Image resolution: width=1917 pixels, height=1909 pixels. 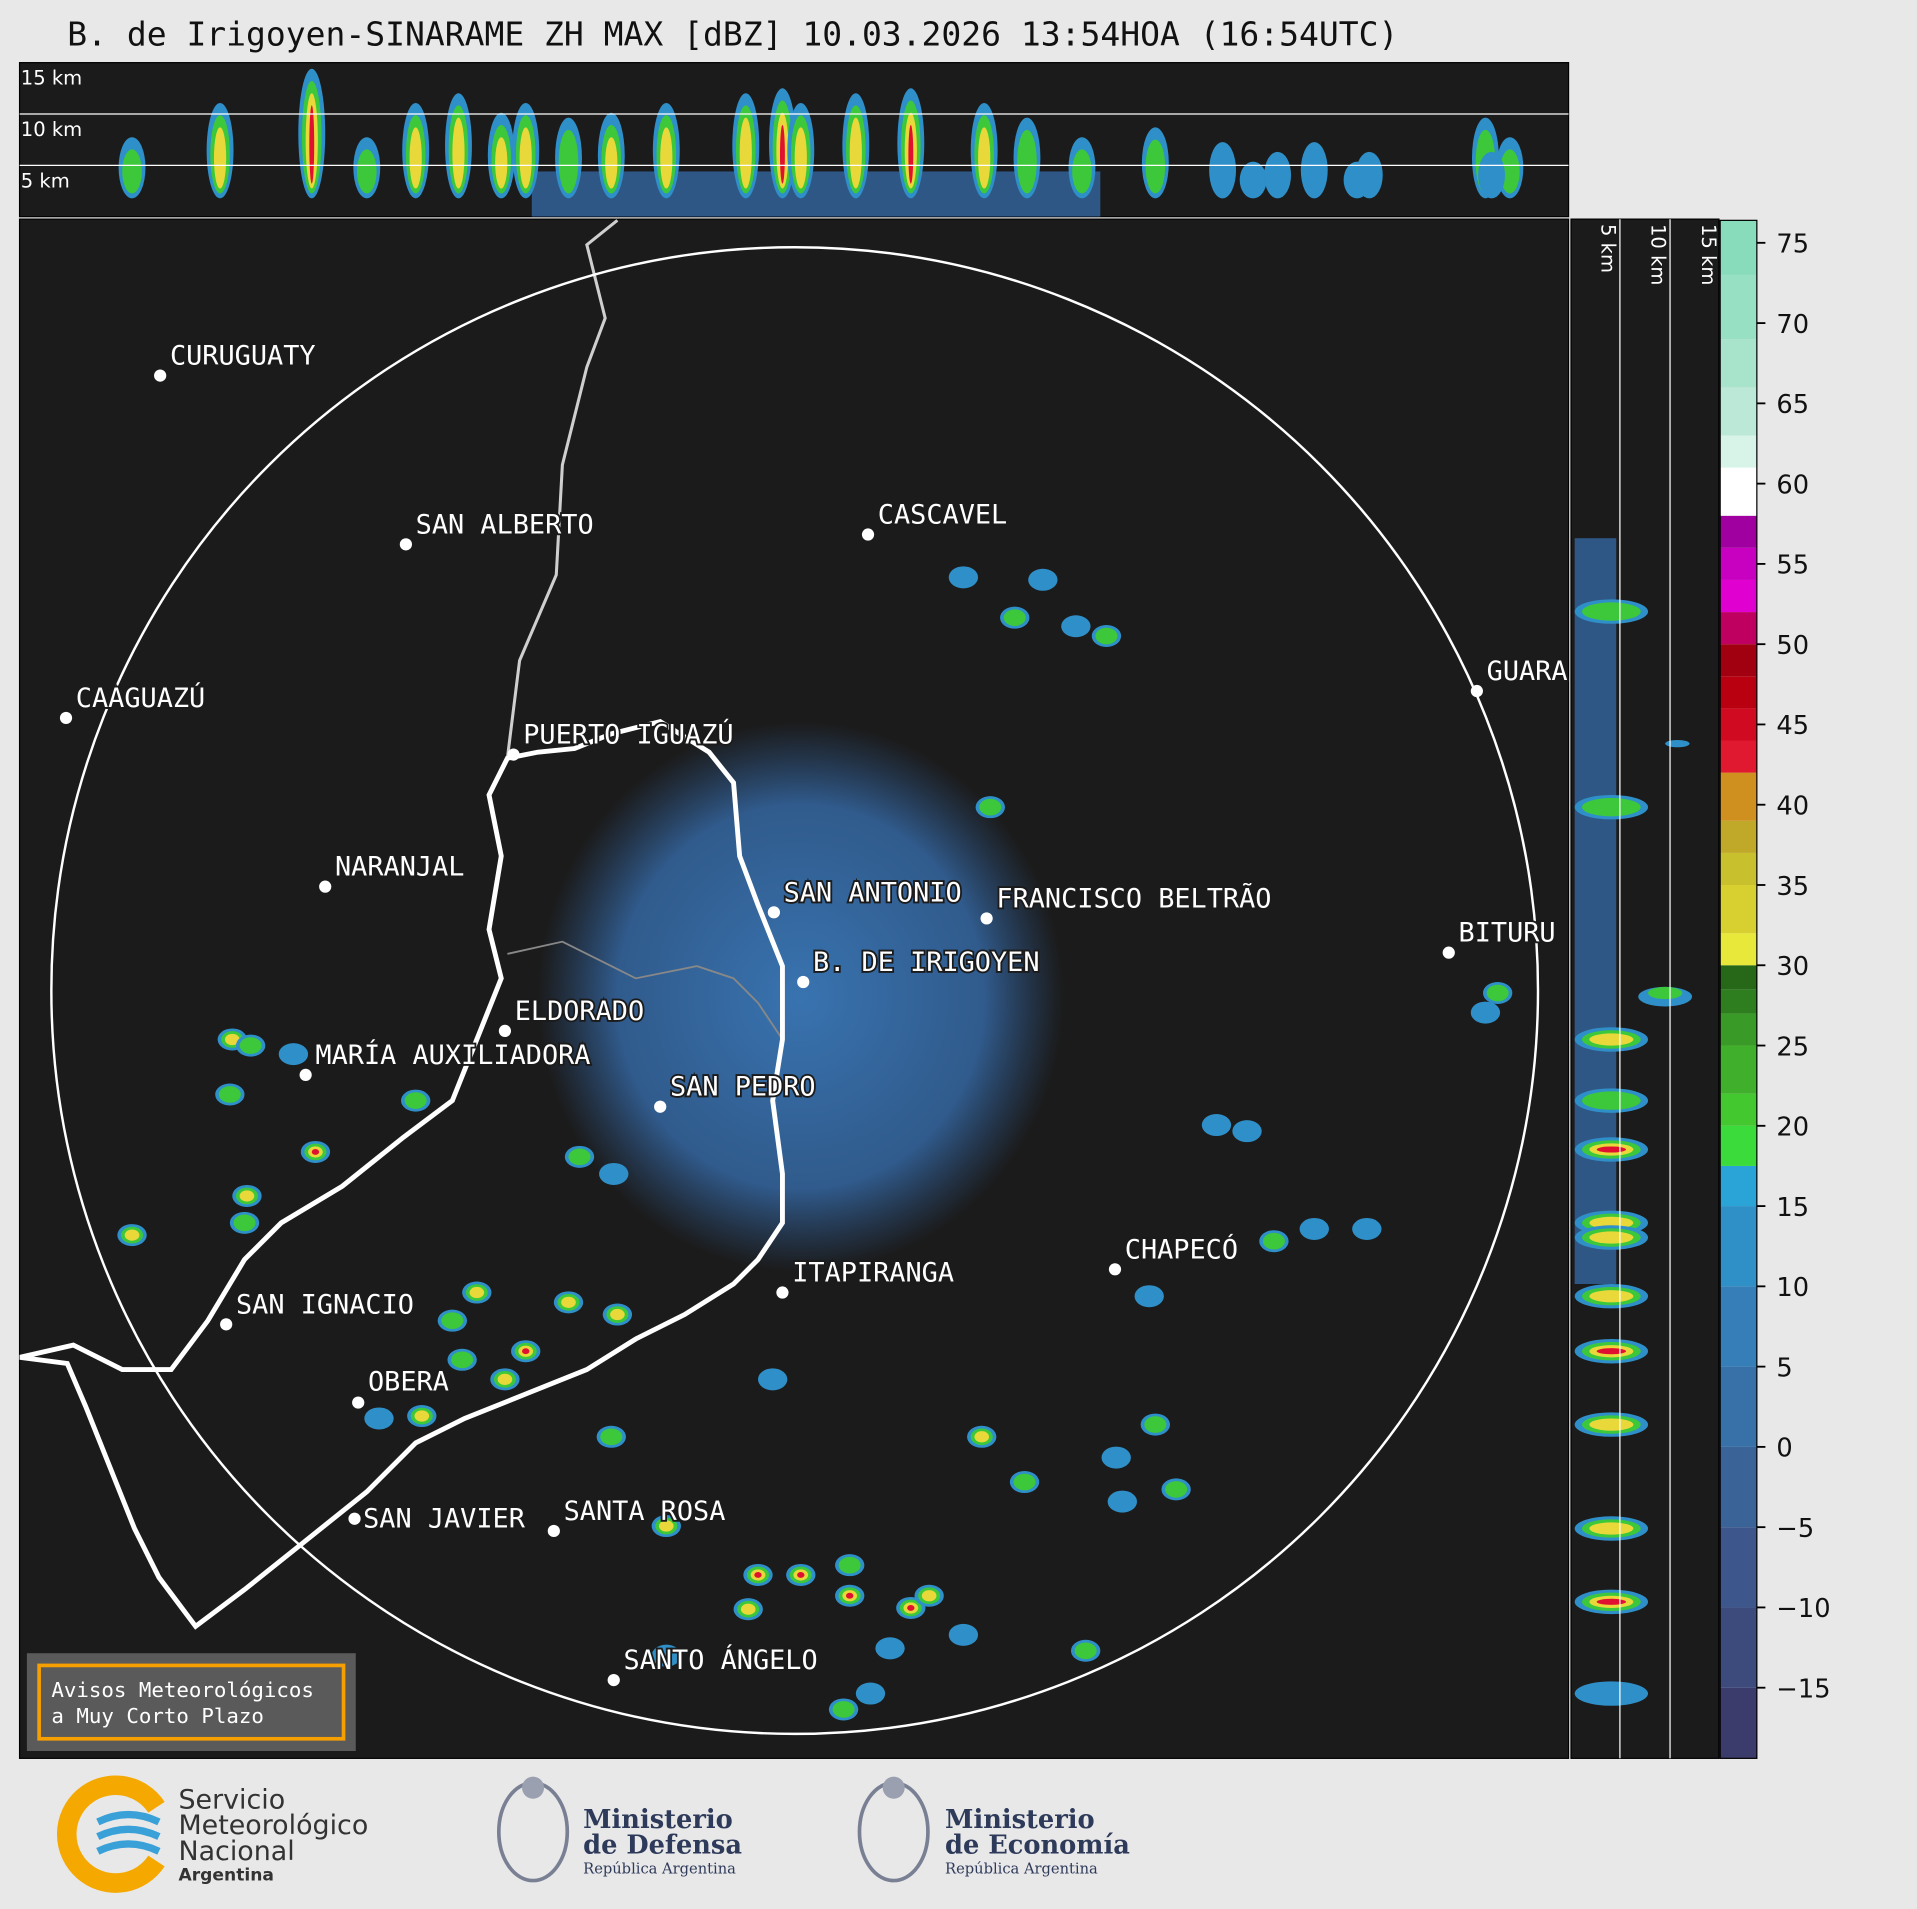 I want to click on colorbar-tick-label: 55, so click(x=1792, y=566).